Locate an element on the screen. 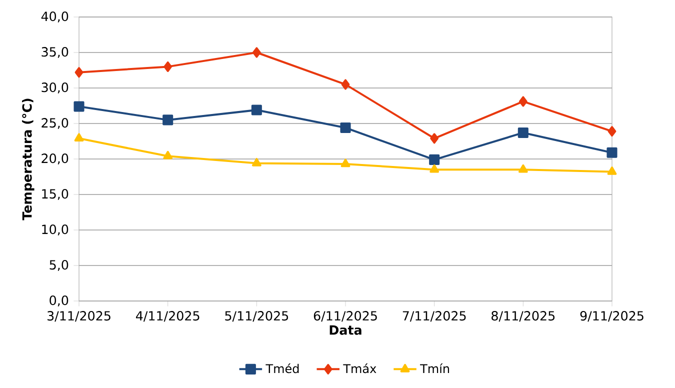  y-tick-label: 40,0 is located at coordinates (54, 17).